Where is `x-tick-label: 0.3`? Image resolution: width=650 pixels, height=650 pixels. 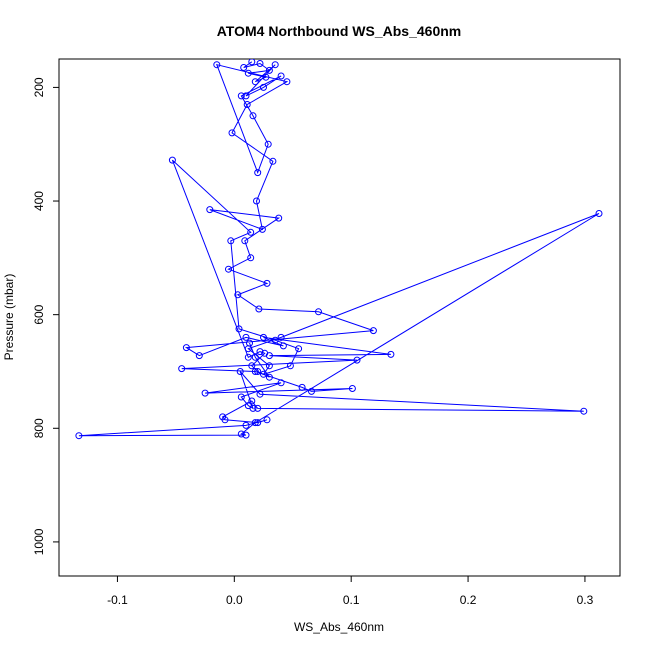 x-tick-label: 0.3 is located at coordinates (585, 600).